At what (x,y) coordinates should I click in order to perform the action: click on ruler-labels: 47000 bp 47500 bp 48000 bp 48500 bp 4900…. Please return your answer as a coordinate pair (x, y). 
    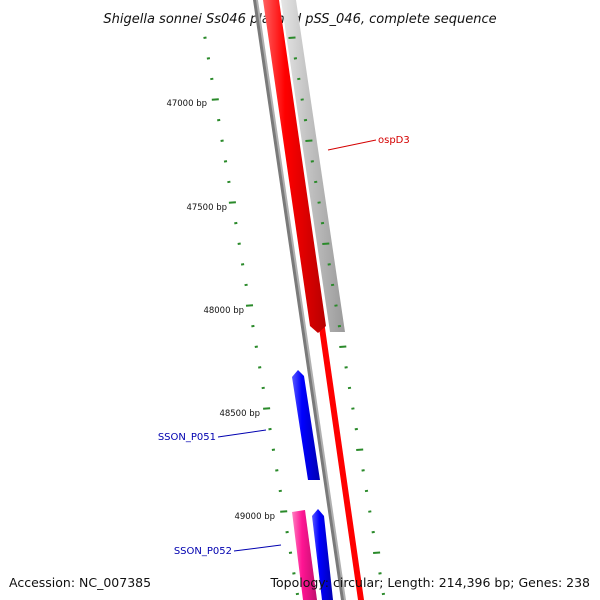
    Looking at the image, I should click on (220, 310).